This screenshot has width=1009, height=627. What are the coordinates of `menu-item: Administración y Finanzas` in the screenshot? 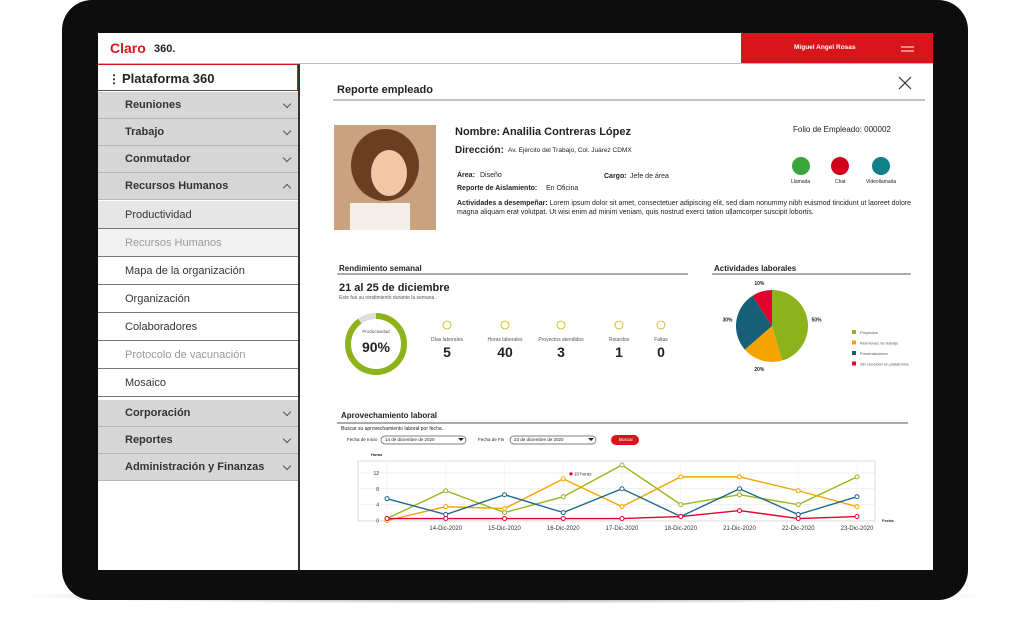 It's located at (198, 467).